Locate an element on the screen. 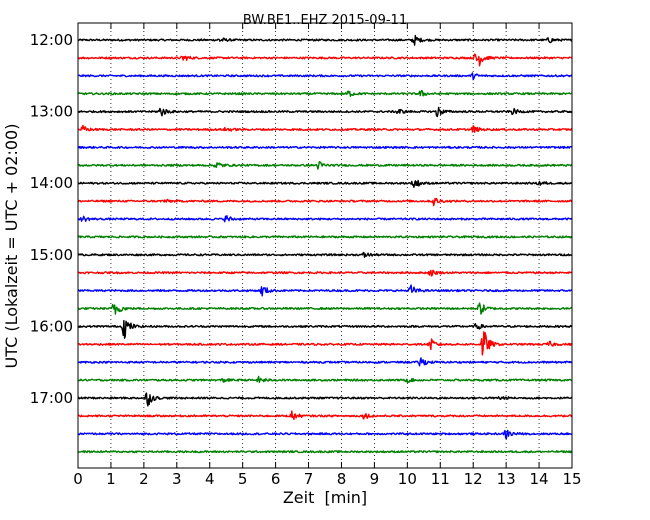 The image size is (650, 520). x-tick-label: 4 is located at coordinates (210, 479).